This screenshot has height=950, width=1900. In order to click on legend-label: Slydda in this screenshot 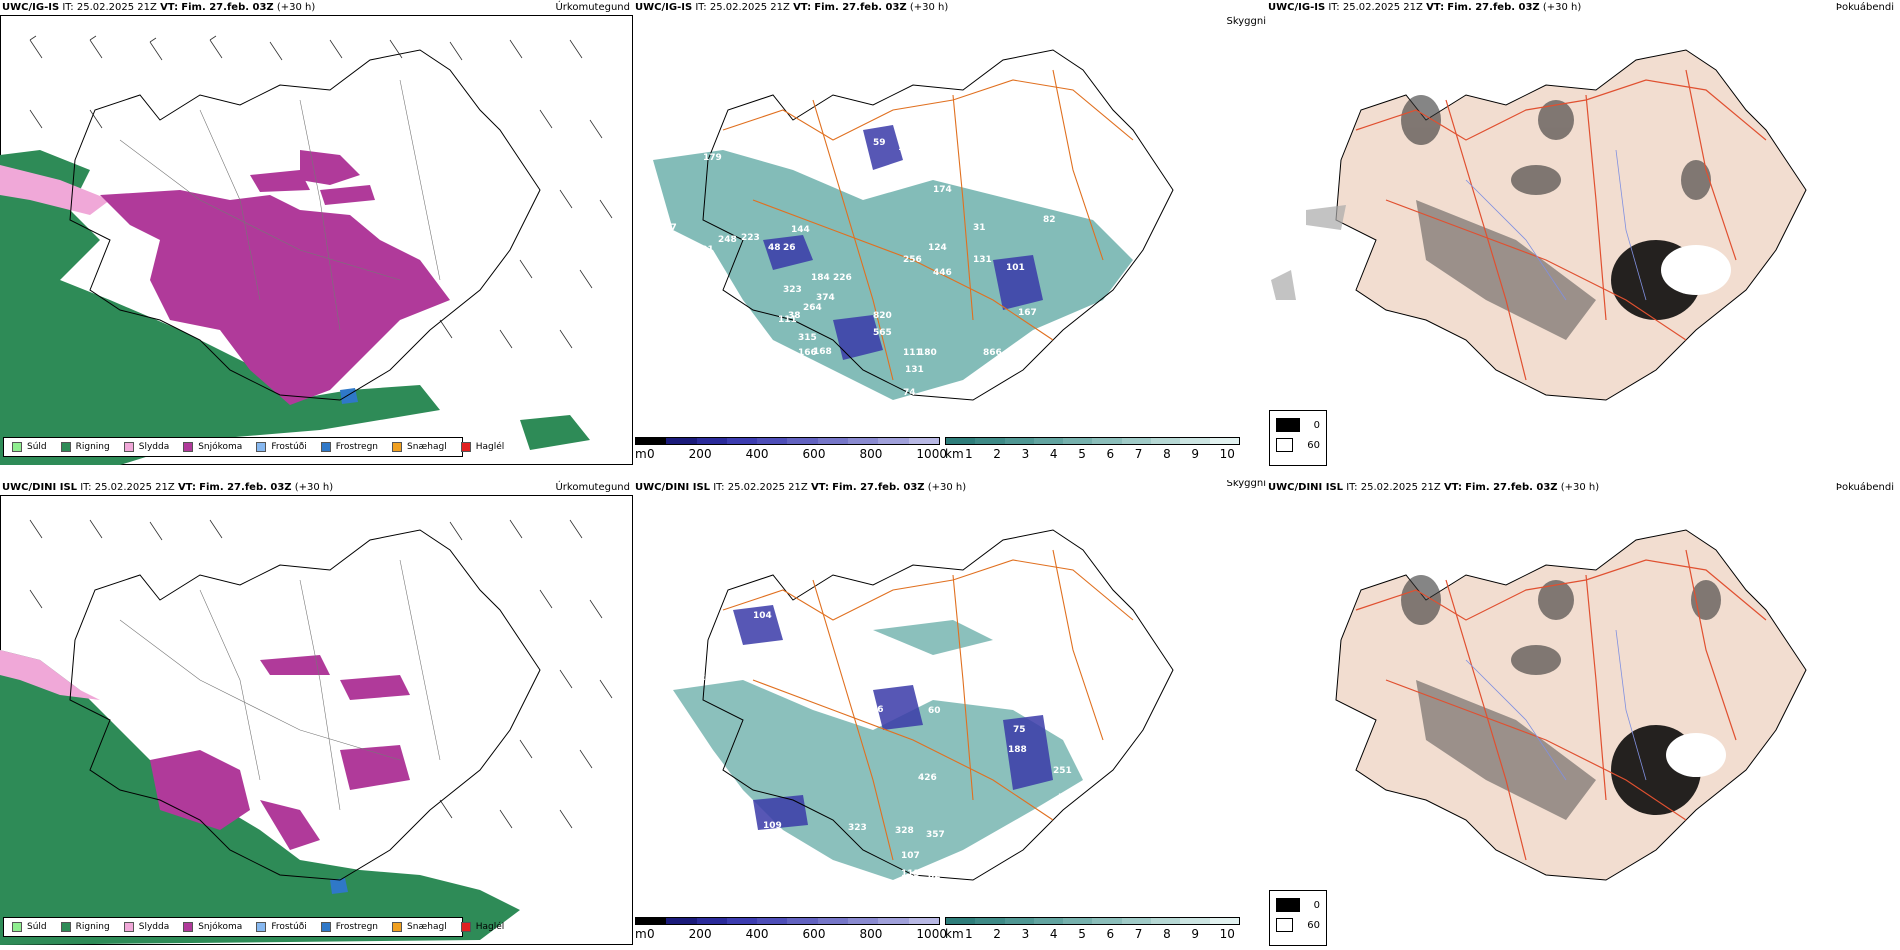, I will do `click(154, 927)`.